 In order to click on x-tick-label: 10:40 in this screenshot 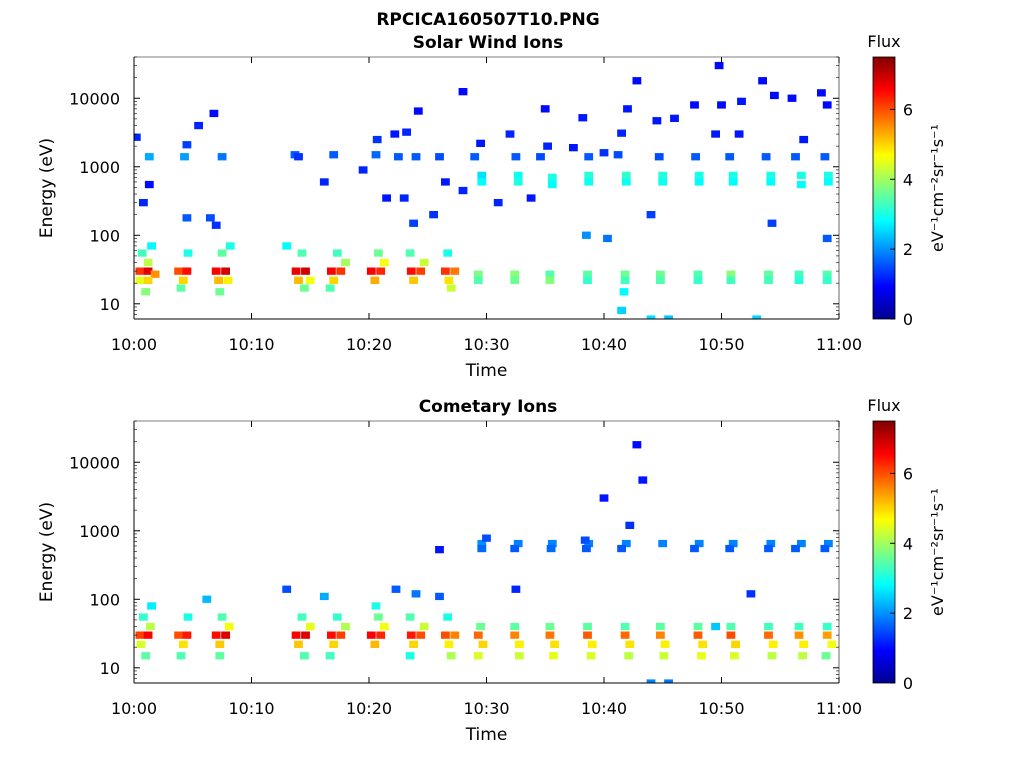, I will do `click(604, 708)`.